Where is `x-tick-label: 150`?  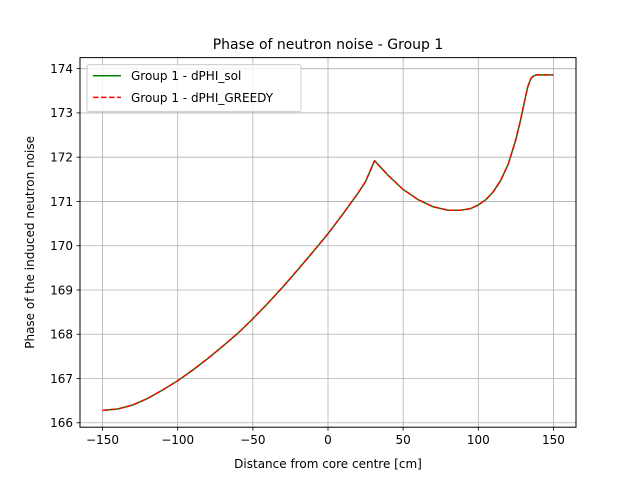 x-tick-label: 150 is located at coordinates (553, 440).